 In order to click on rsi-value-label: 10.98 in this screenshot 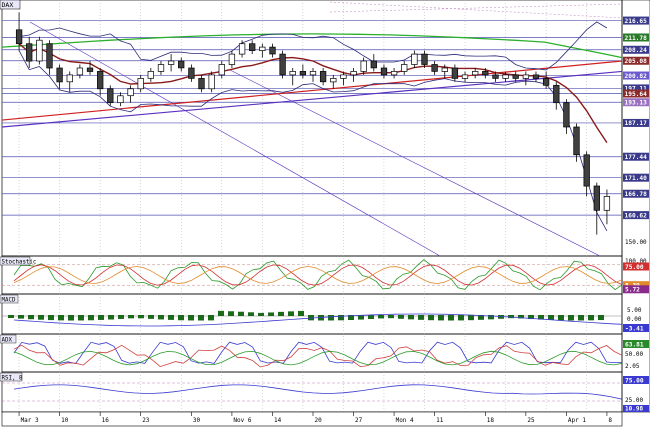, I will do `click(634, 409)`.